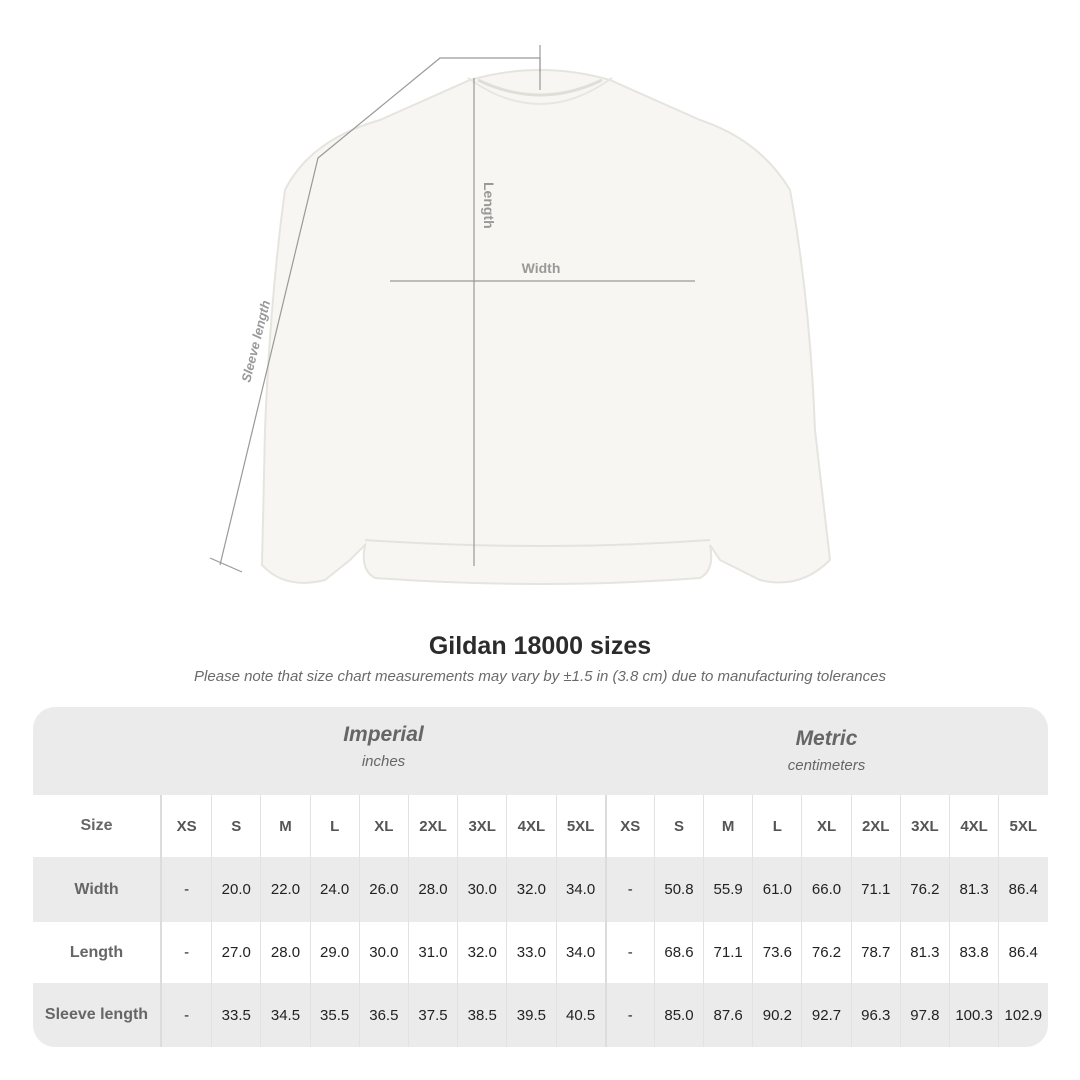 This screenshot has width=1080, height=1080. I want to click on metric-value-cell: 85.0, so click(678, 1015).